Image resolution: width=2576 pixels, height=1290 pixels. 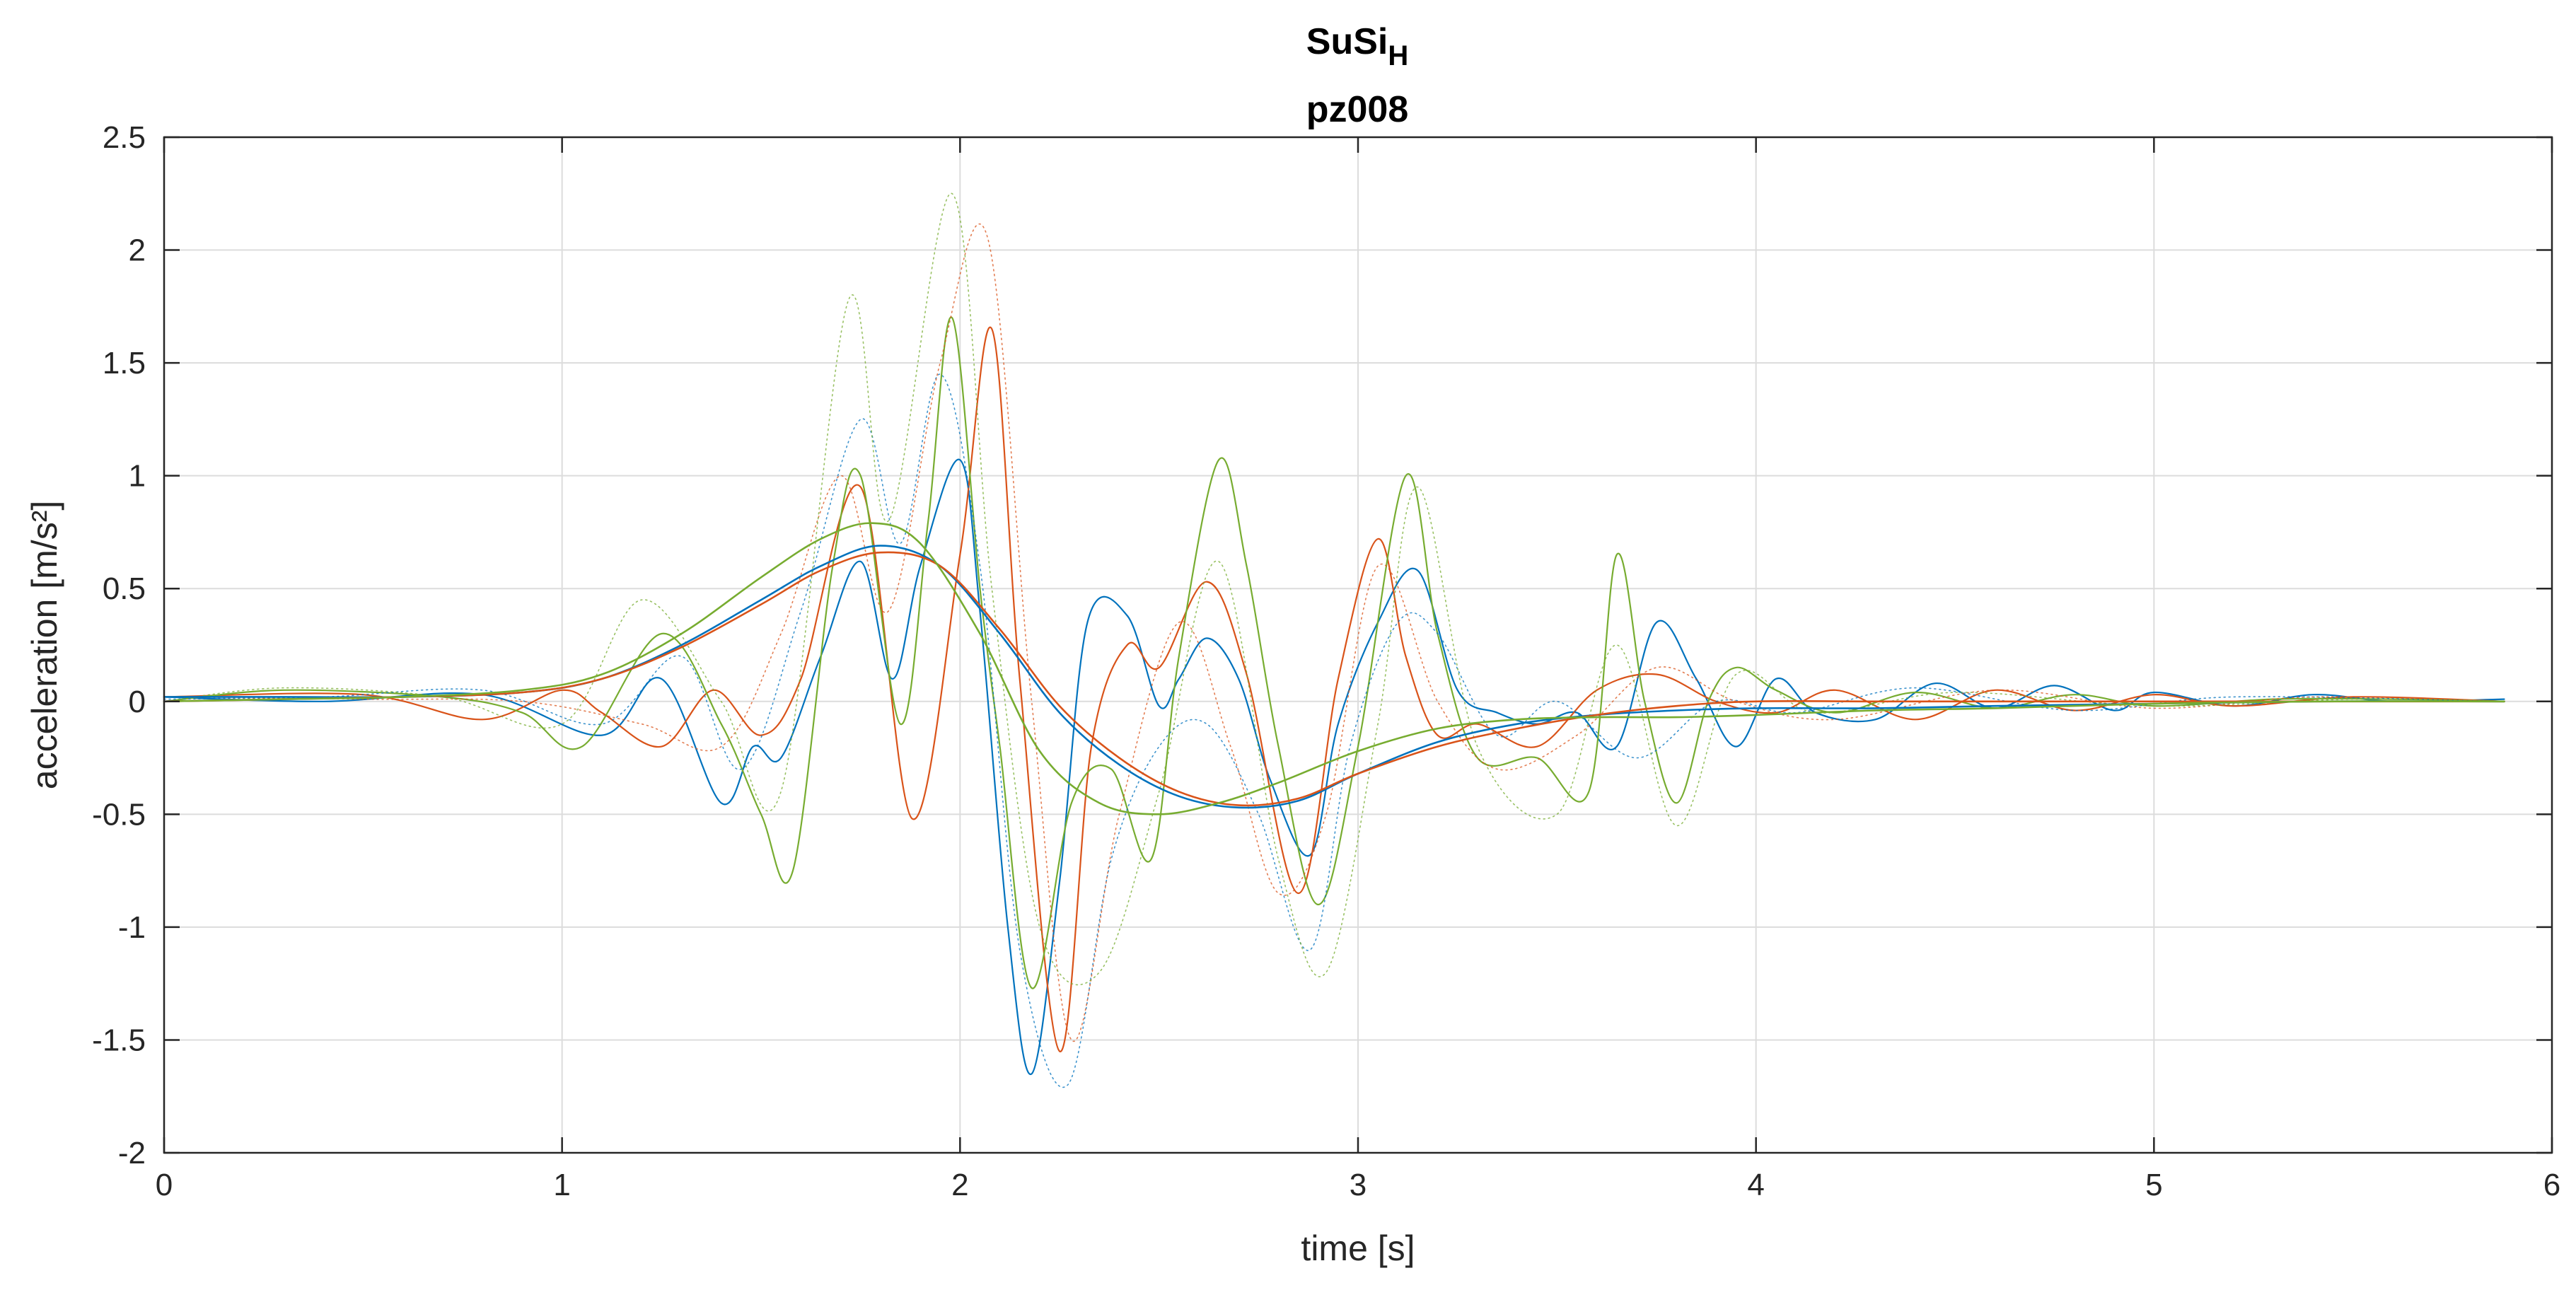 What do you see at coordinates (137, 476) in the screenshot?
I see `y-tick-label: 1` at bounding box center [137, 476].